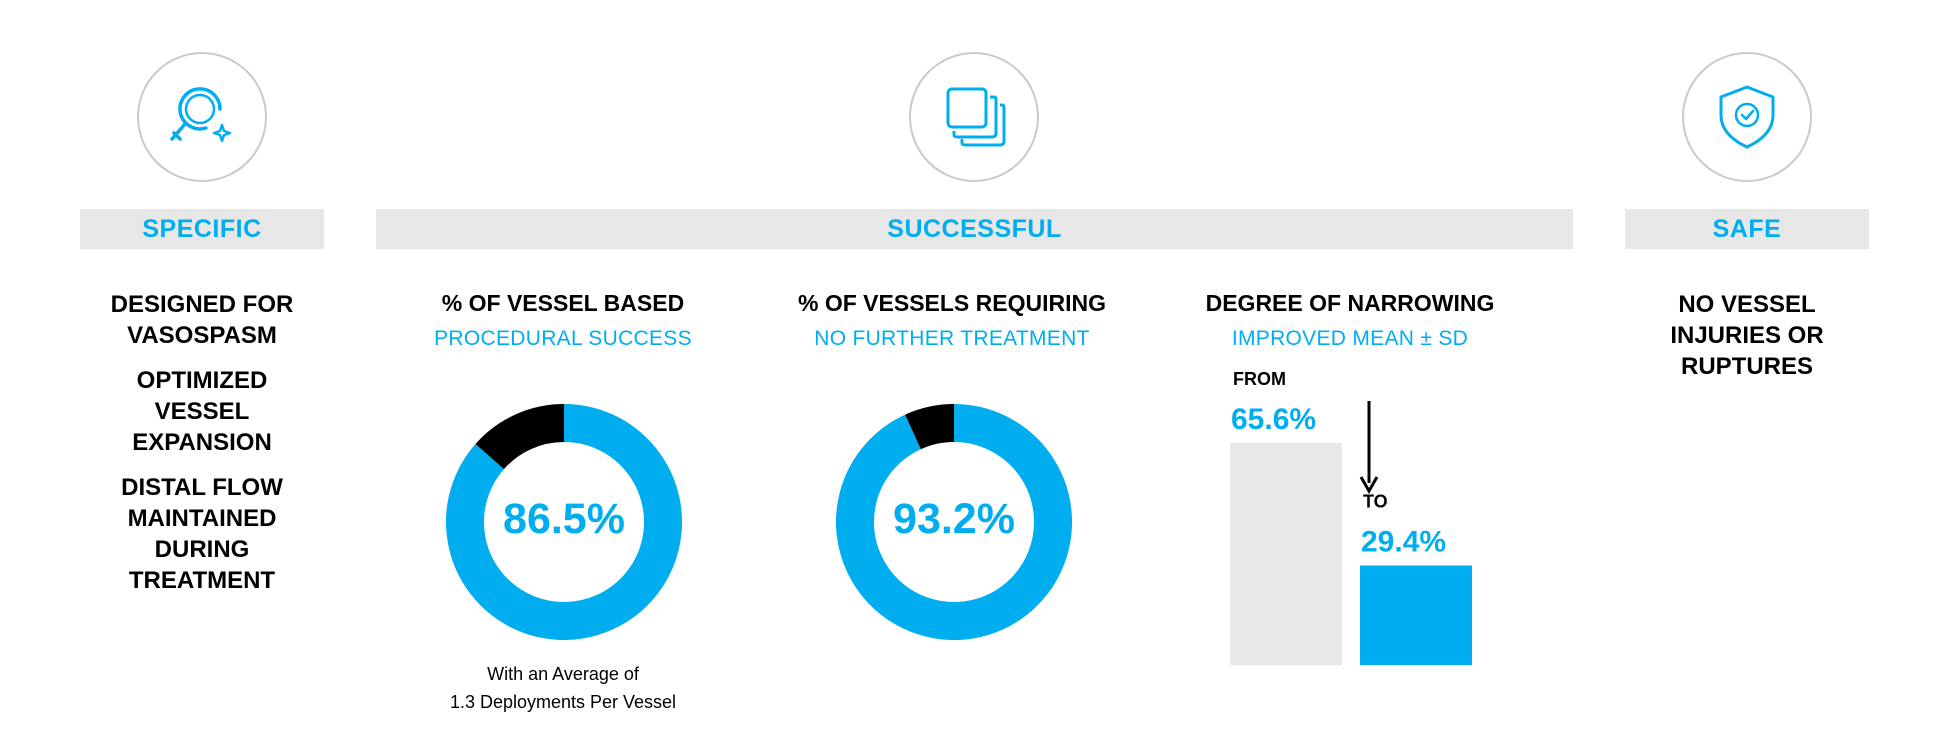 The width and height of the screenshot is (1959, 749). I want to click on donut2-slice-remainder, so click(930, 427).